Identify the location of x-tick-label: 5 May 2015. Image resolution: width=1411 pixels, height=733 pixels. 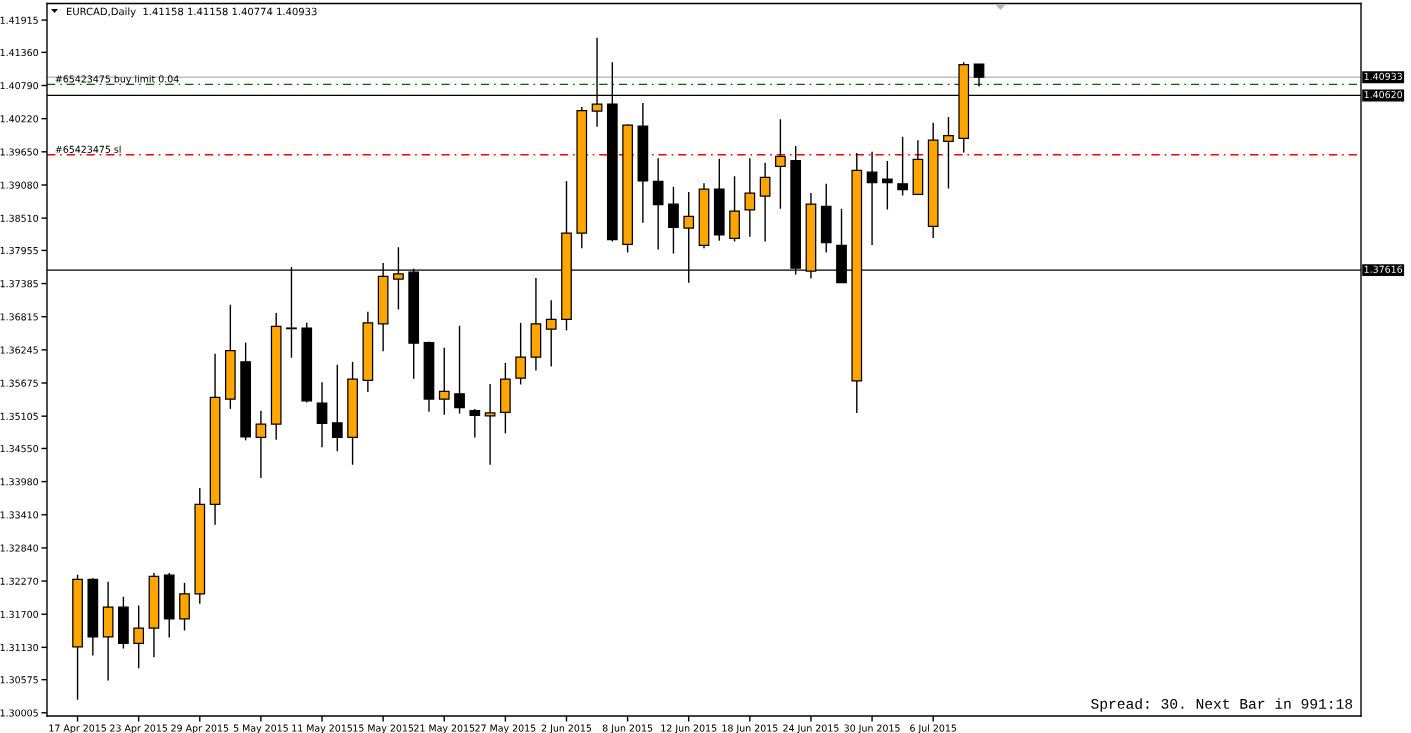
(260, 728).